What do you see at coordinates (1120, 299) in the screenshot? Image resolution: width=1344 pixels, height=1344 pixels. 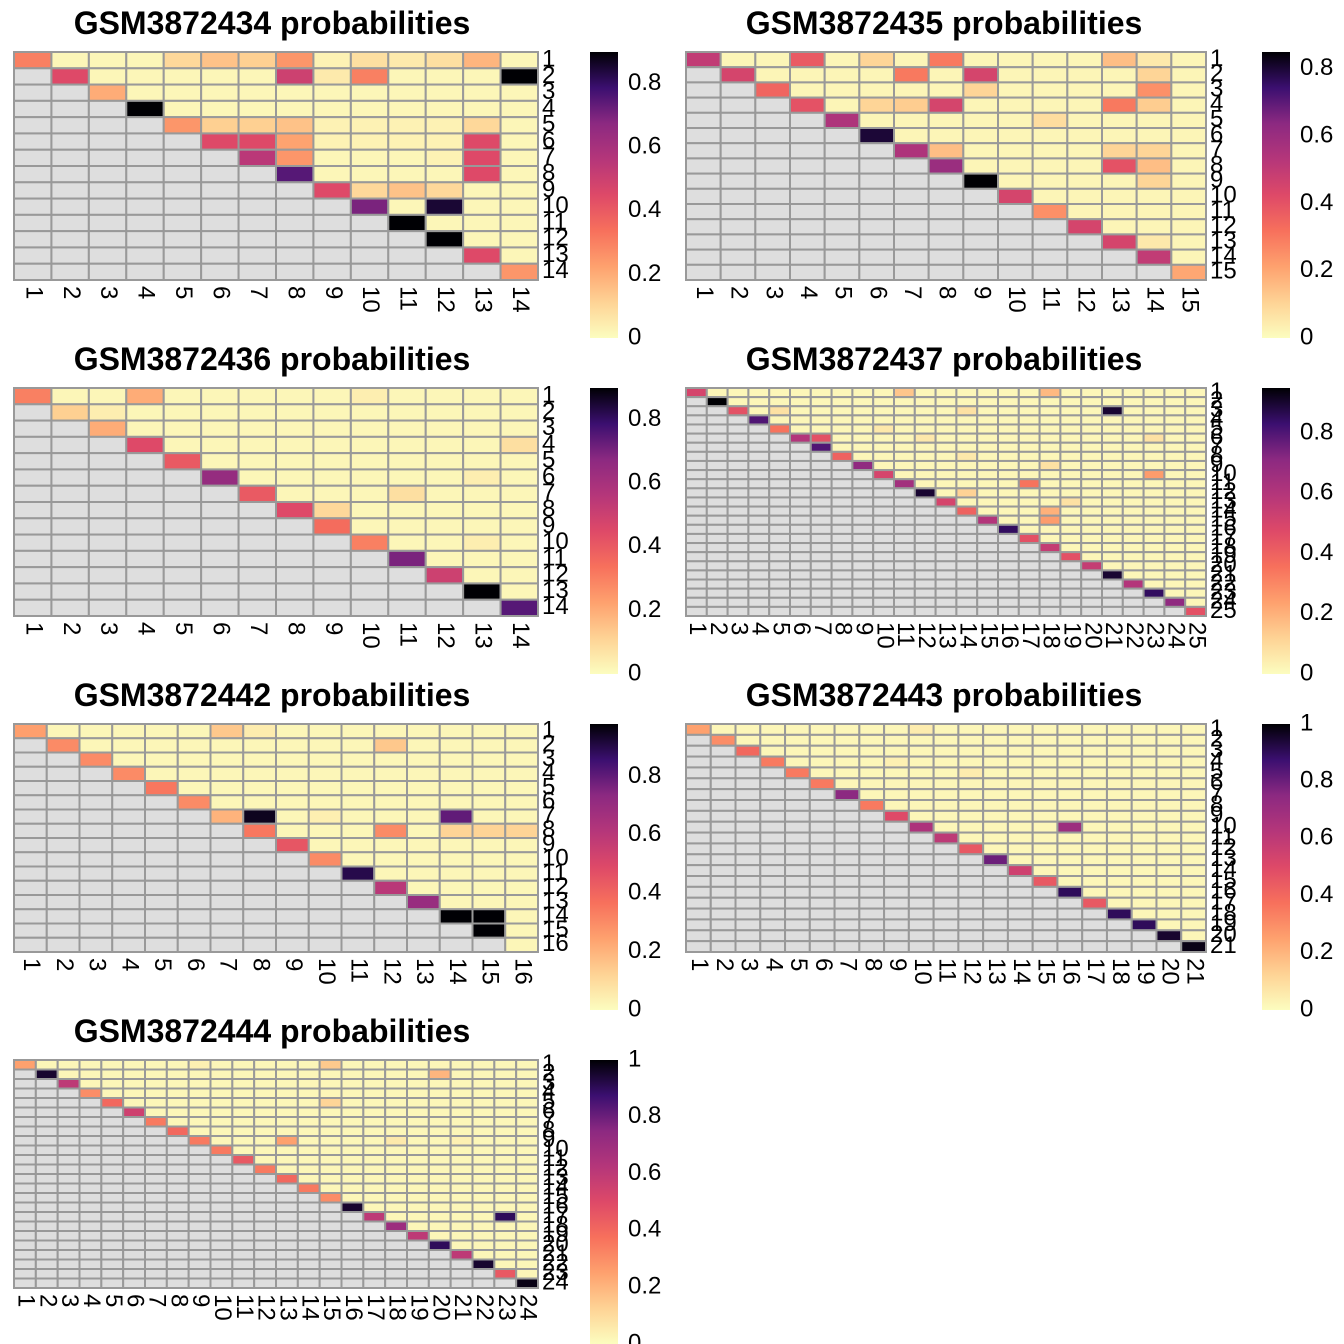 I see `col-tick-label: 13` at bounding box center [1120, 299].